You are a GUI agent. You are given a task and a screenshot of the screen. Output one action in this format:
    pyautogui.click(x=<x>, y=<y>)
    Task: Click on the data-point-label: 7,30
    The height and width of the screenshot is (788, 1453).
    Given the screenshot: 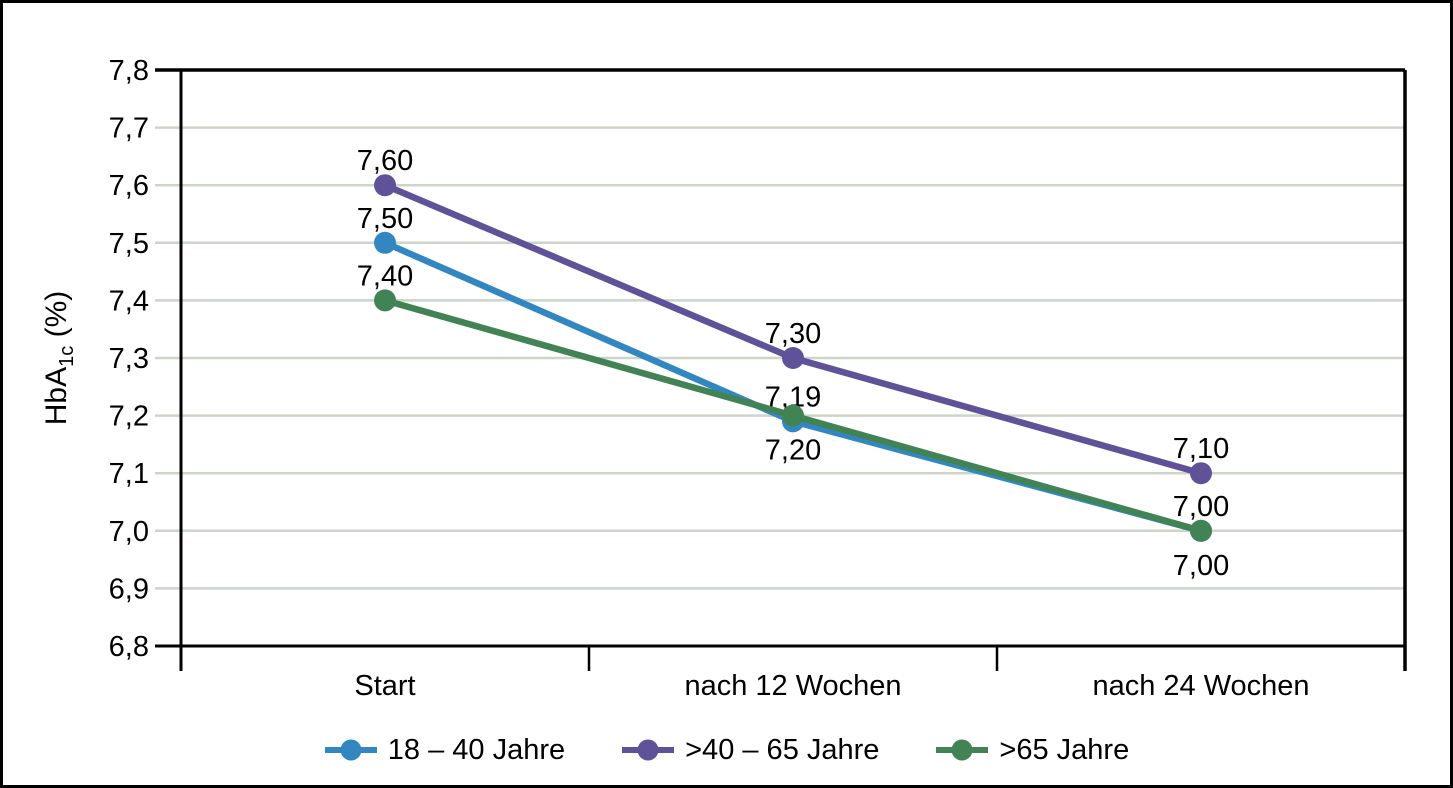 What is the action you would take?
    pyautogui.click(x=793, y=334)
    